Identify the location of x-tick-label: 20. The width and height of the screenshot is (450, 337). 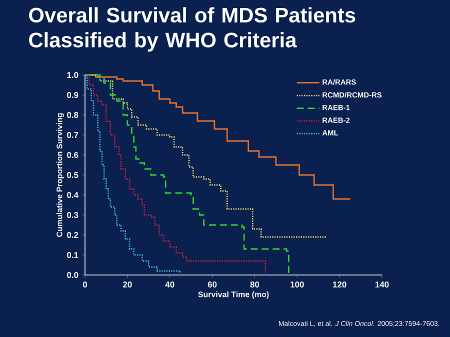
(127, 285).